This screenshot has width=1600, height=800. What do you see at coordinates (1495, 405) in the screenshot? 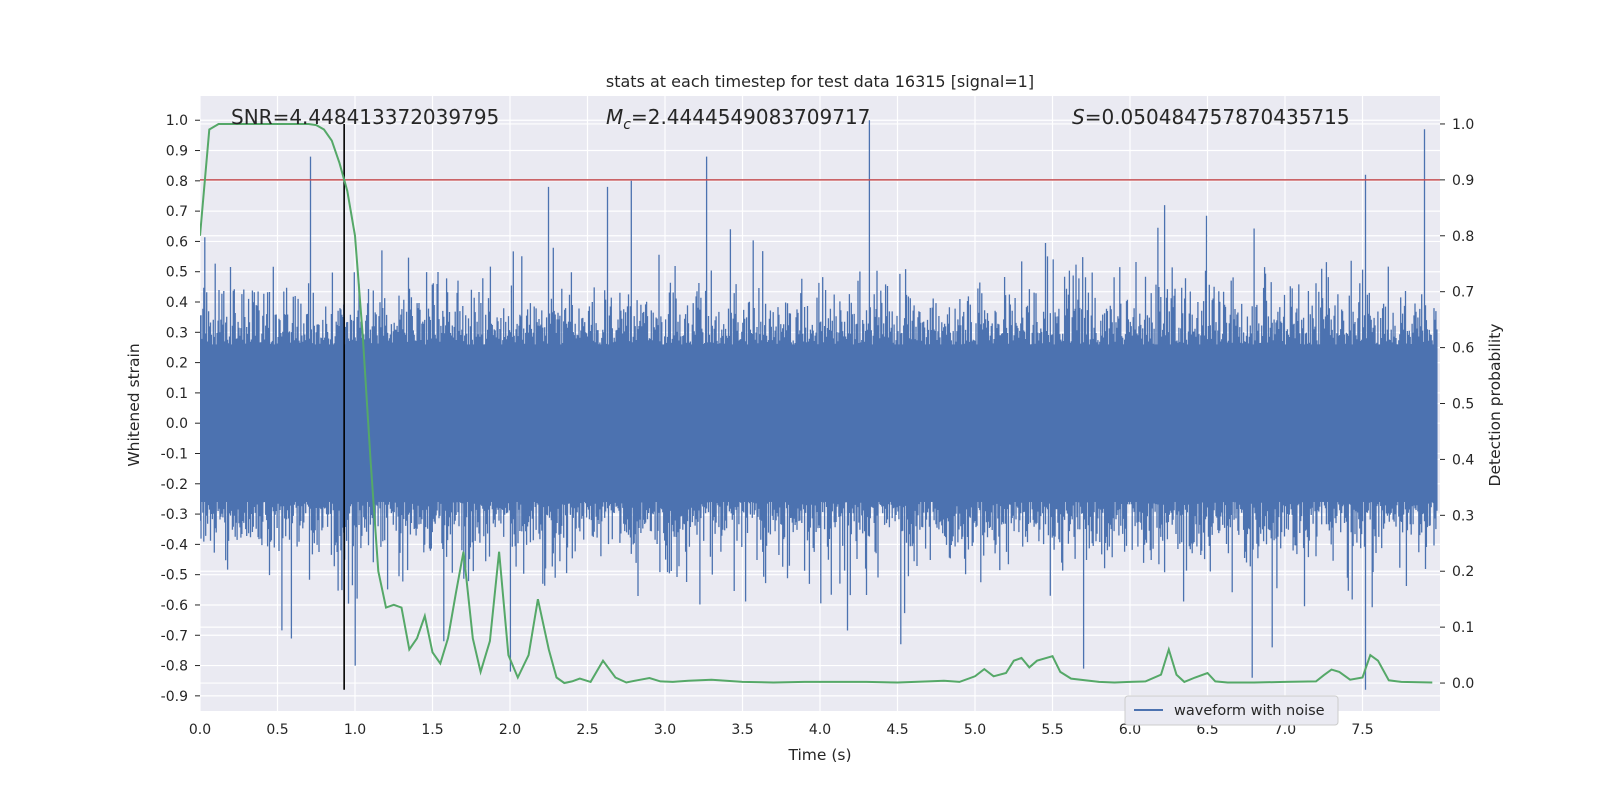
I see `y2-axis-label: Detection probability` at bounding box center [1495, 405].